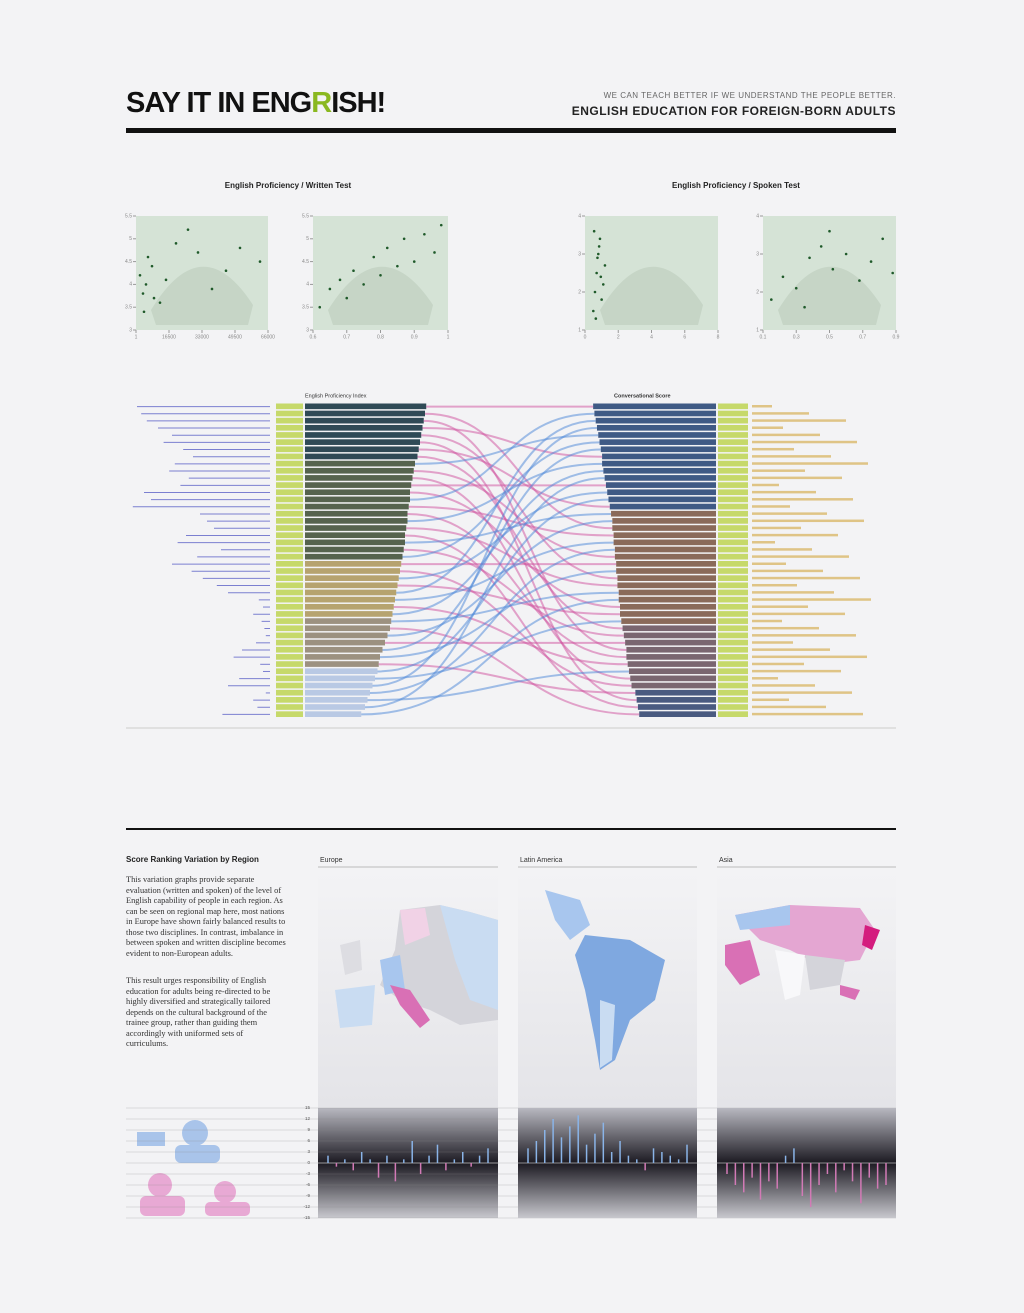 This screenshot has width=1024, height=1313. What do you see at coordinates (448, 337) in the screenshot?
I see `x-tick-label: 1` at bounding box center [448, 337].